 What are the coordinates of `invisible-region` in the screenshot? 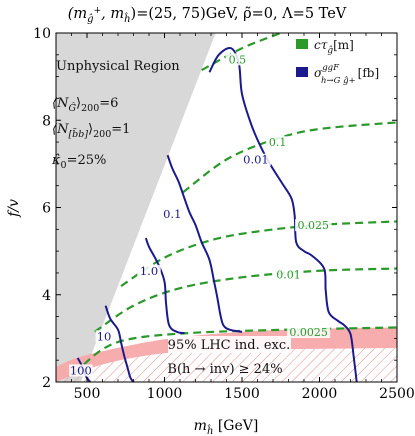 It's located at (226, 364).